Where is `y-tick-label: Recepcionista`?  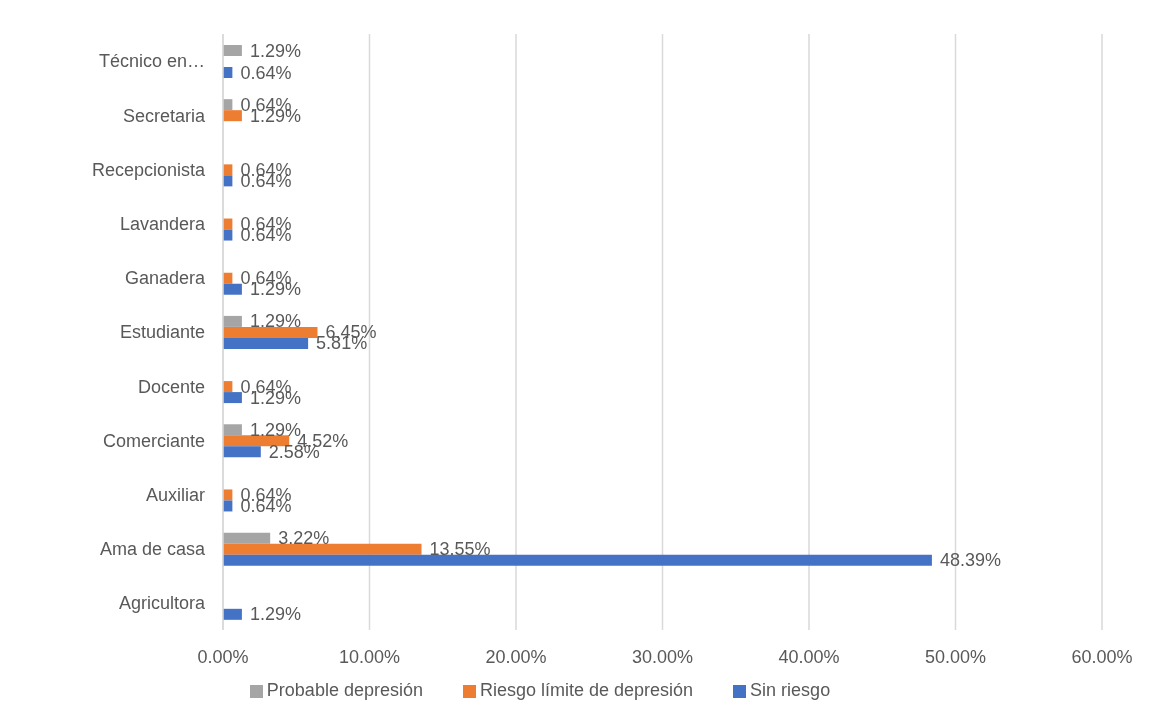
y-tick-label: Recepcionista is located at coordinates (148, 169).